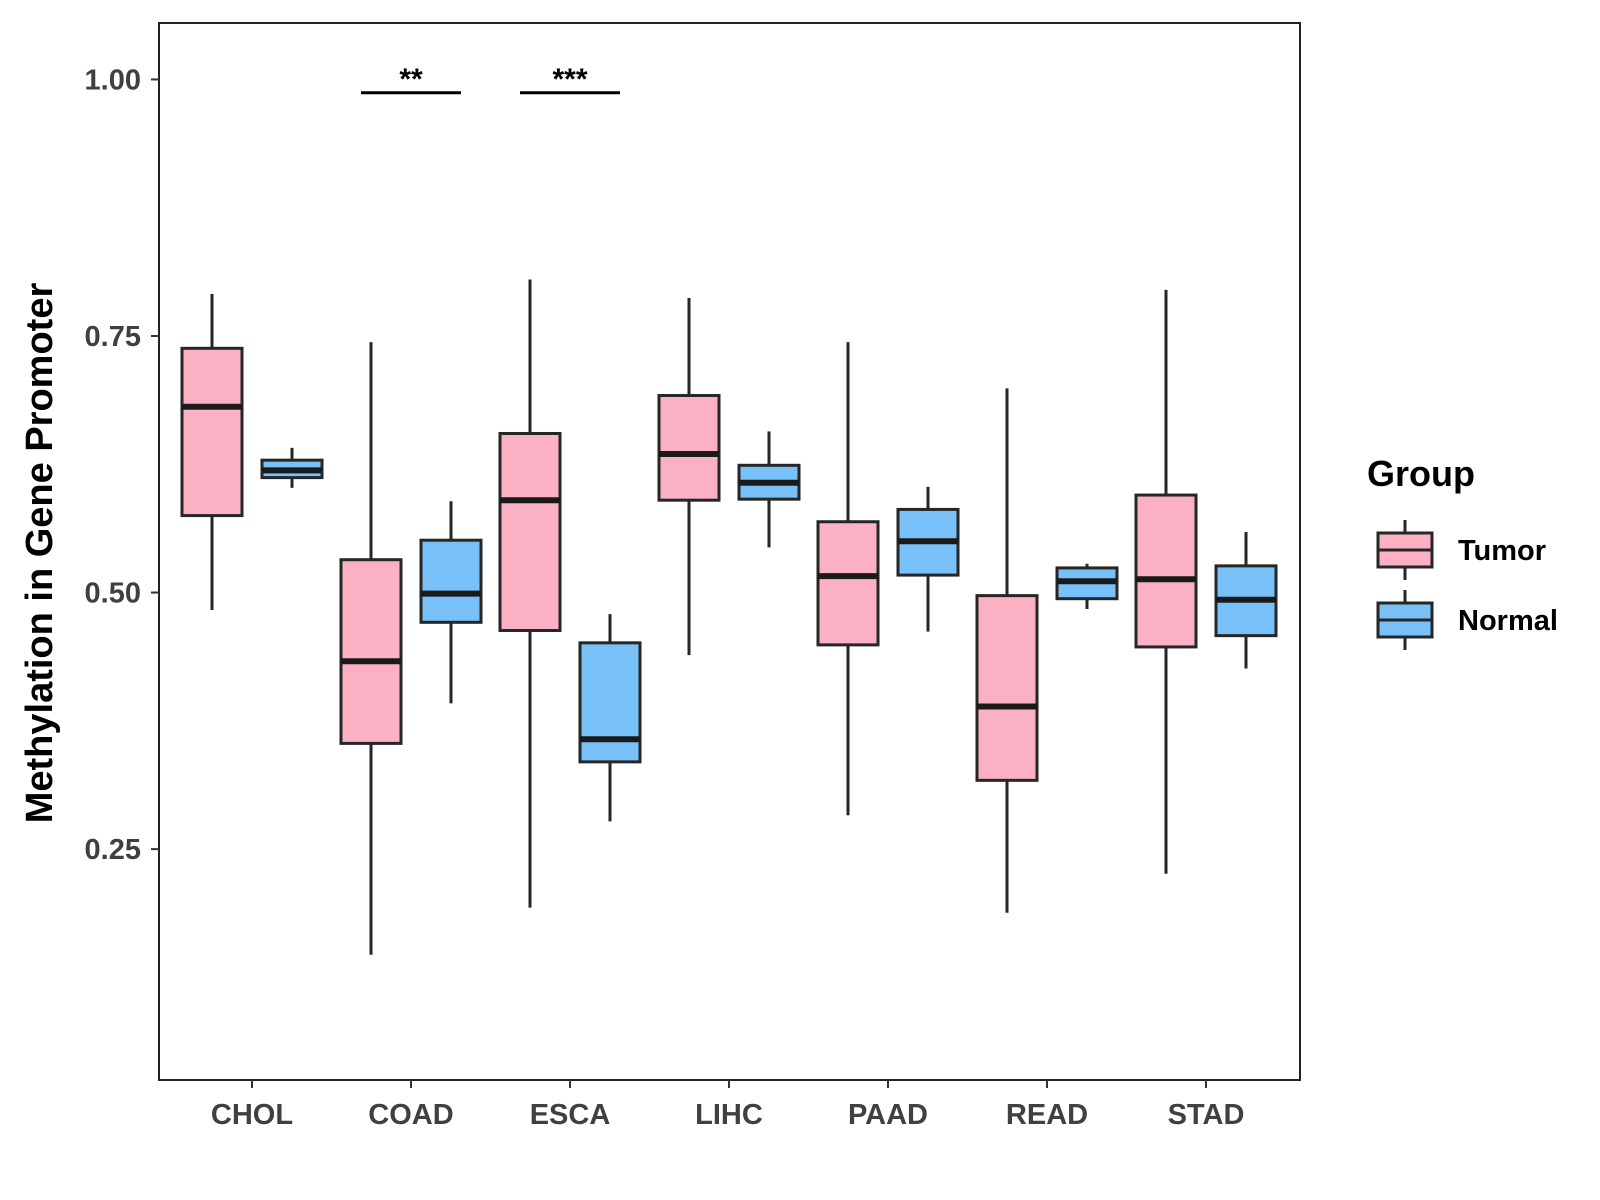 The height and width of the screenshot is (1200, 1600). I want to click on y-tick-label: 0.75, so click(113, 337).